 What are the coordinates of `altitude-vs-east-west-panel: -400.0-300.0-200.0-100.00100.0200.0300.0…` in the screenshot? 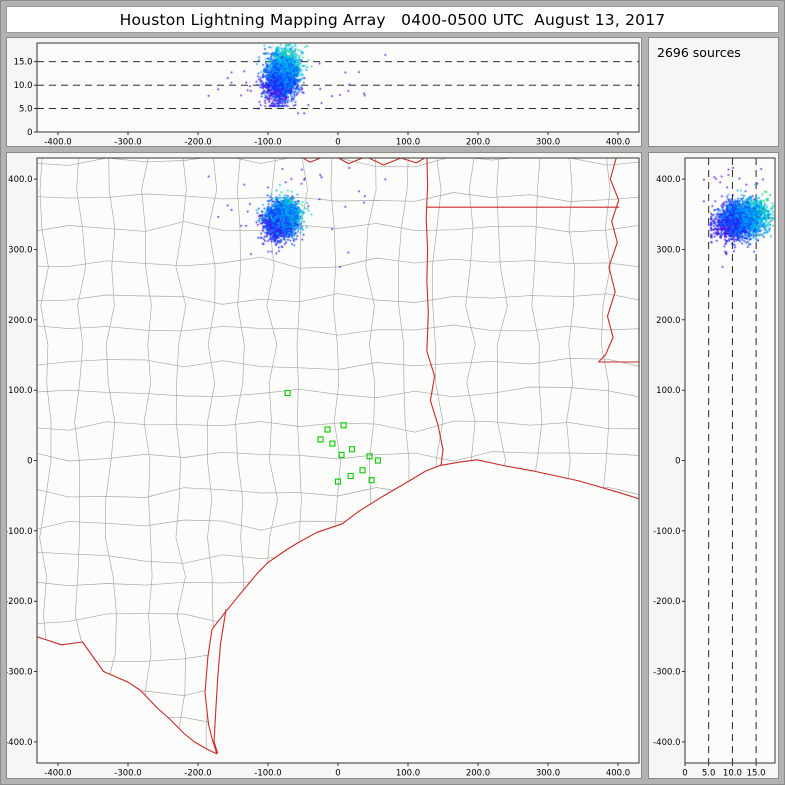 It's located at (324, 92).